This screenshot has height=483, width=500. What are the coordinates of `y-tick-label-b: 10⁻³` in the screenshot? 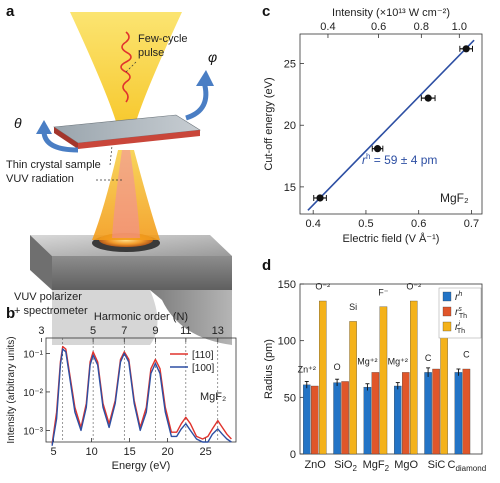 It's located at (33, 431).